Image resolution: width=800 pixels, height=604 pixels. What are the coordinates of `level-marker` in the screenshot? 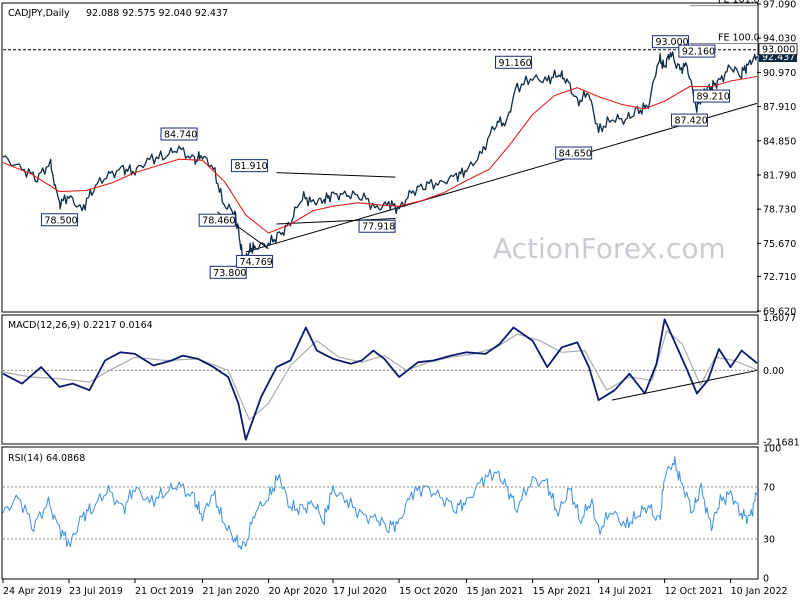 It's located at (778, 49).